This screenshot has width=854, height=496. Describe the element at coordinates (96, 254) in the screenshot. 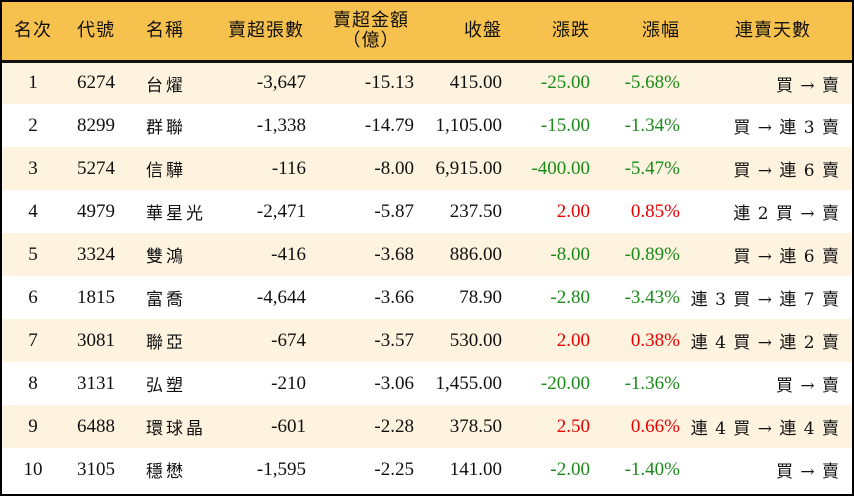

I see `code-cell: 3324` at that location.